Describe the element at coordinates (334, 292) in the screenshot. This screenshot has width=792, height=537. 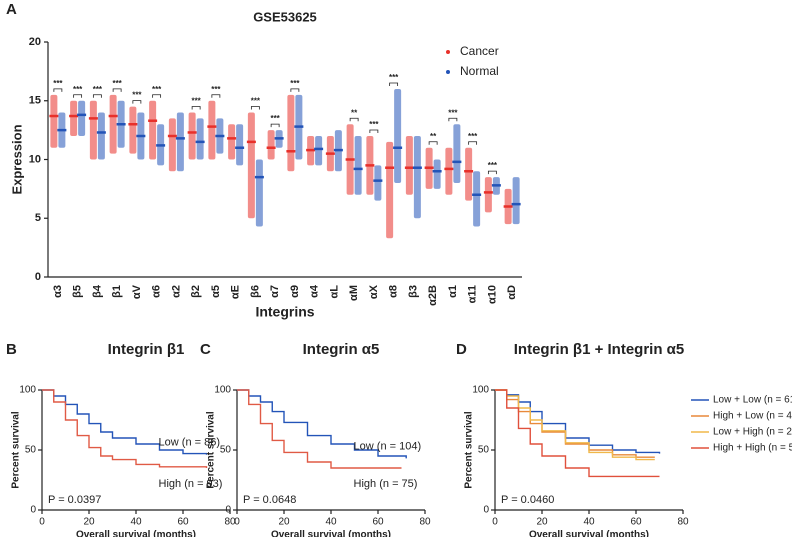
I see `x-tick-label: αL` at that location.